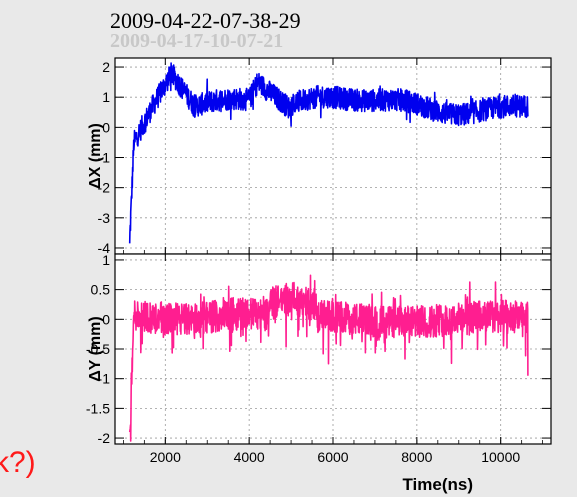 This screenshot has height=497, width=577. What do you see at coordinates (98, 408) in the screenshot?
I see `y-tick-label: -1.5` at bounding box center [98, 408].